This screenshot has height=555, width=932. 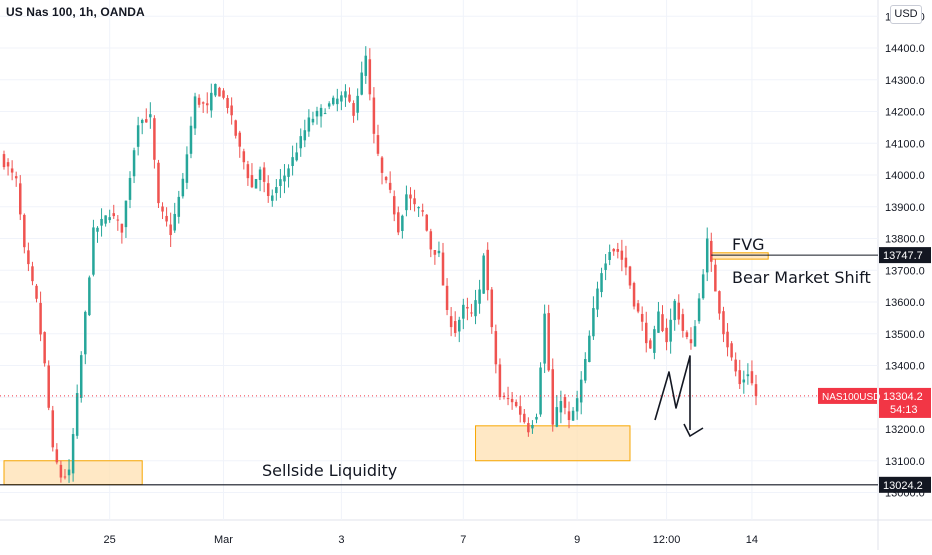 What do you see at coordinates (906, 14) in the screenshot?
I see `currency-button: USD` at bounding box center [906, 14].